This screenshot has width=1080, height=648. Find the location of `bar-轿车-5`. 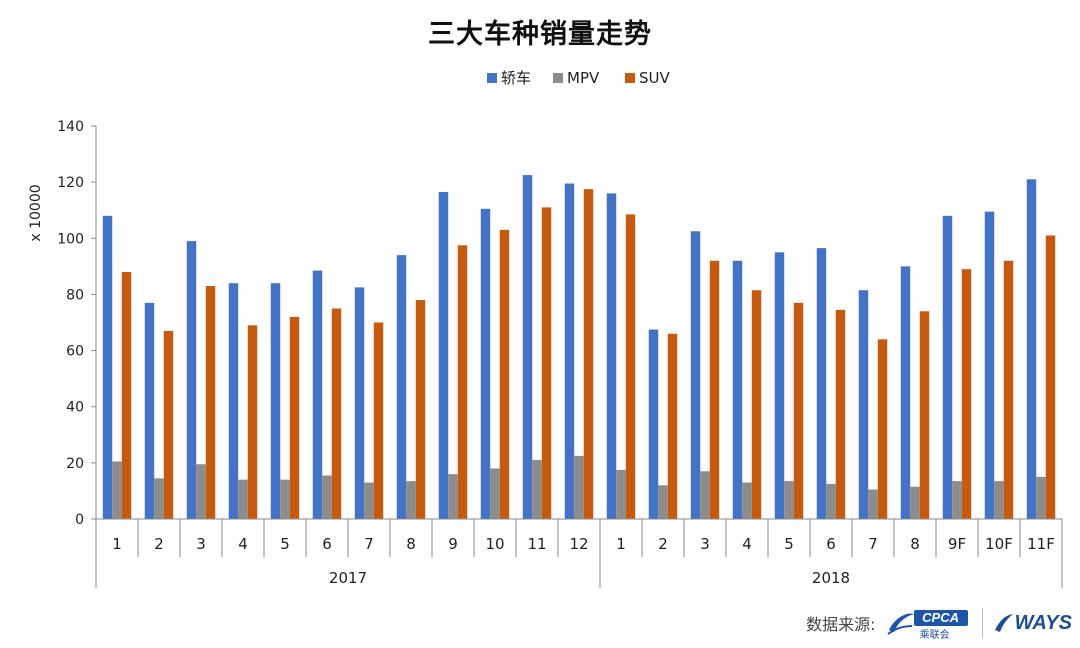

bar-轿车-5 is located at coordinates (317, 394).